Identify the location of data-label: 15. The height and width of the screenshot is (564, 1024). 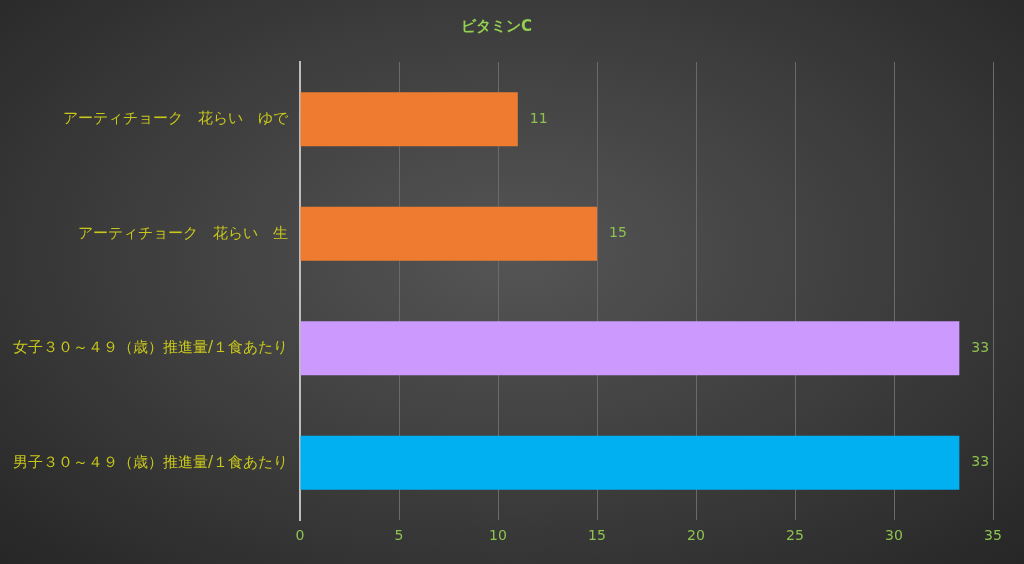
(618, 232).